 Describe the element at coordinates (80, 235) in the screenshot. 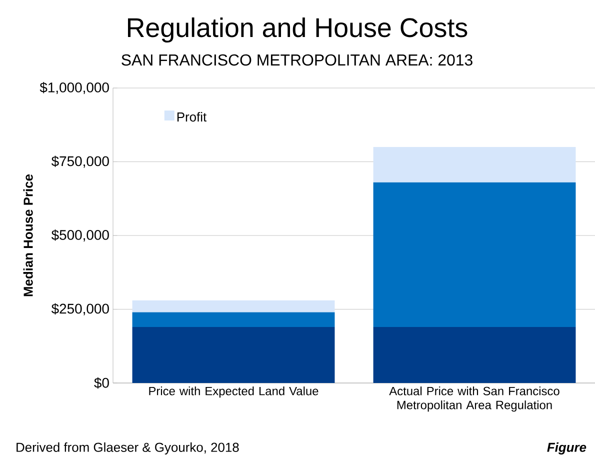

I see `y-tick-label: $500,000` at that location.